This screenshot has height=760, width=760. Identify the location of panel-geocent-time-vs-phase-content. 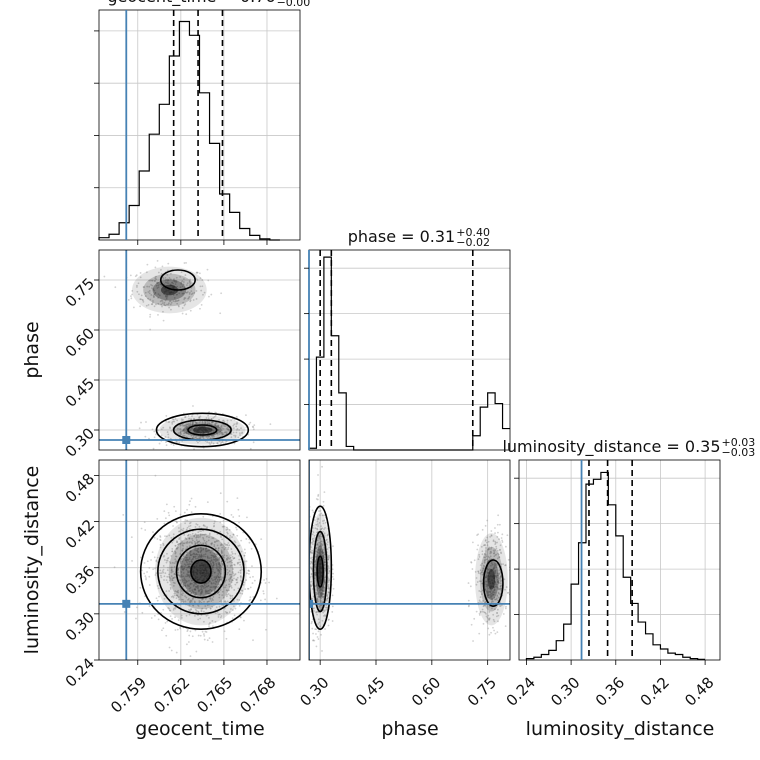
(199, 350).